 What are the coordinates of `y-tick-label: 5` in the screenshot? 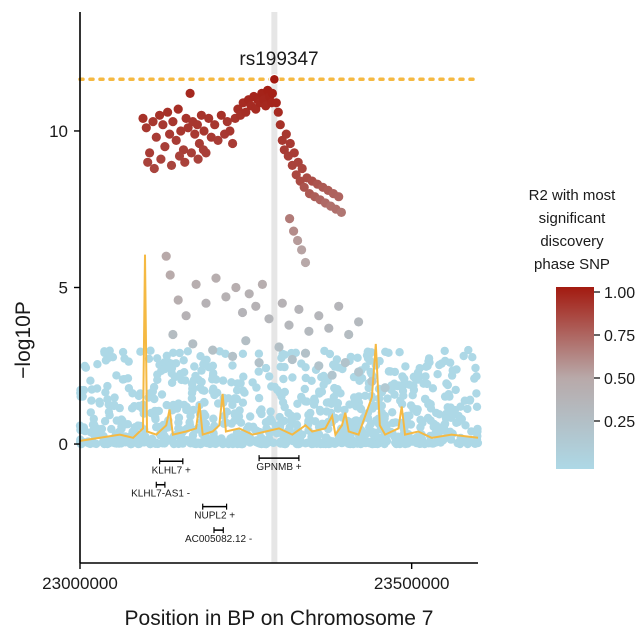 It's located at (63, 288).